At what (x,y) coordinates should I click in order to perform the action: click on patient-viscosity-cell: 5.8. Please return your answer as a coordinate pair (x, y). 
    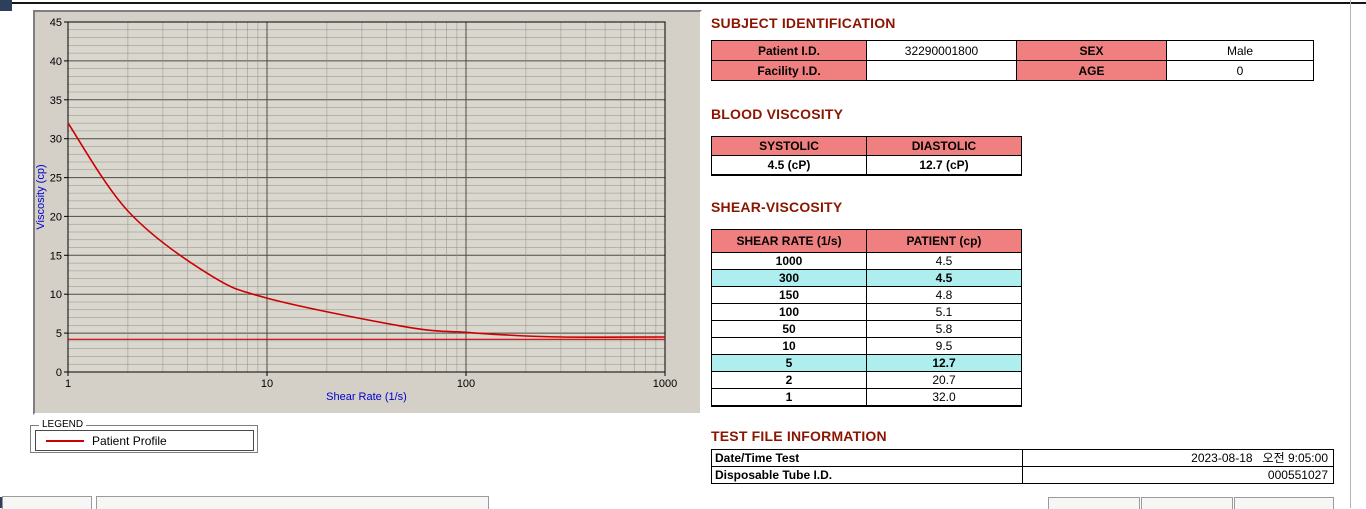
    Looking at the image, I should click on (944, 329).